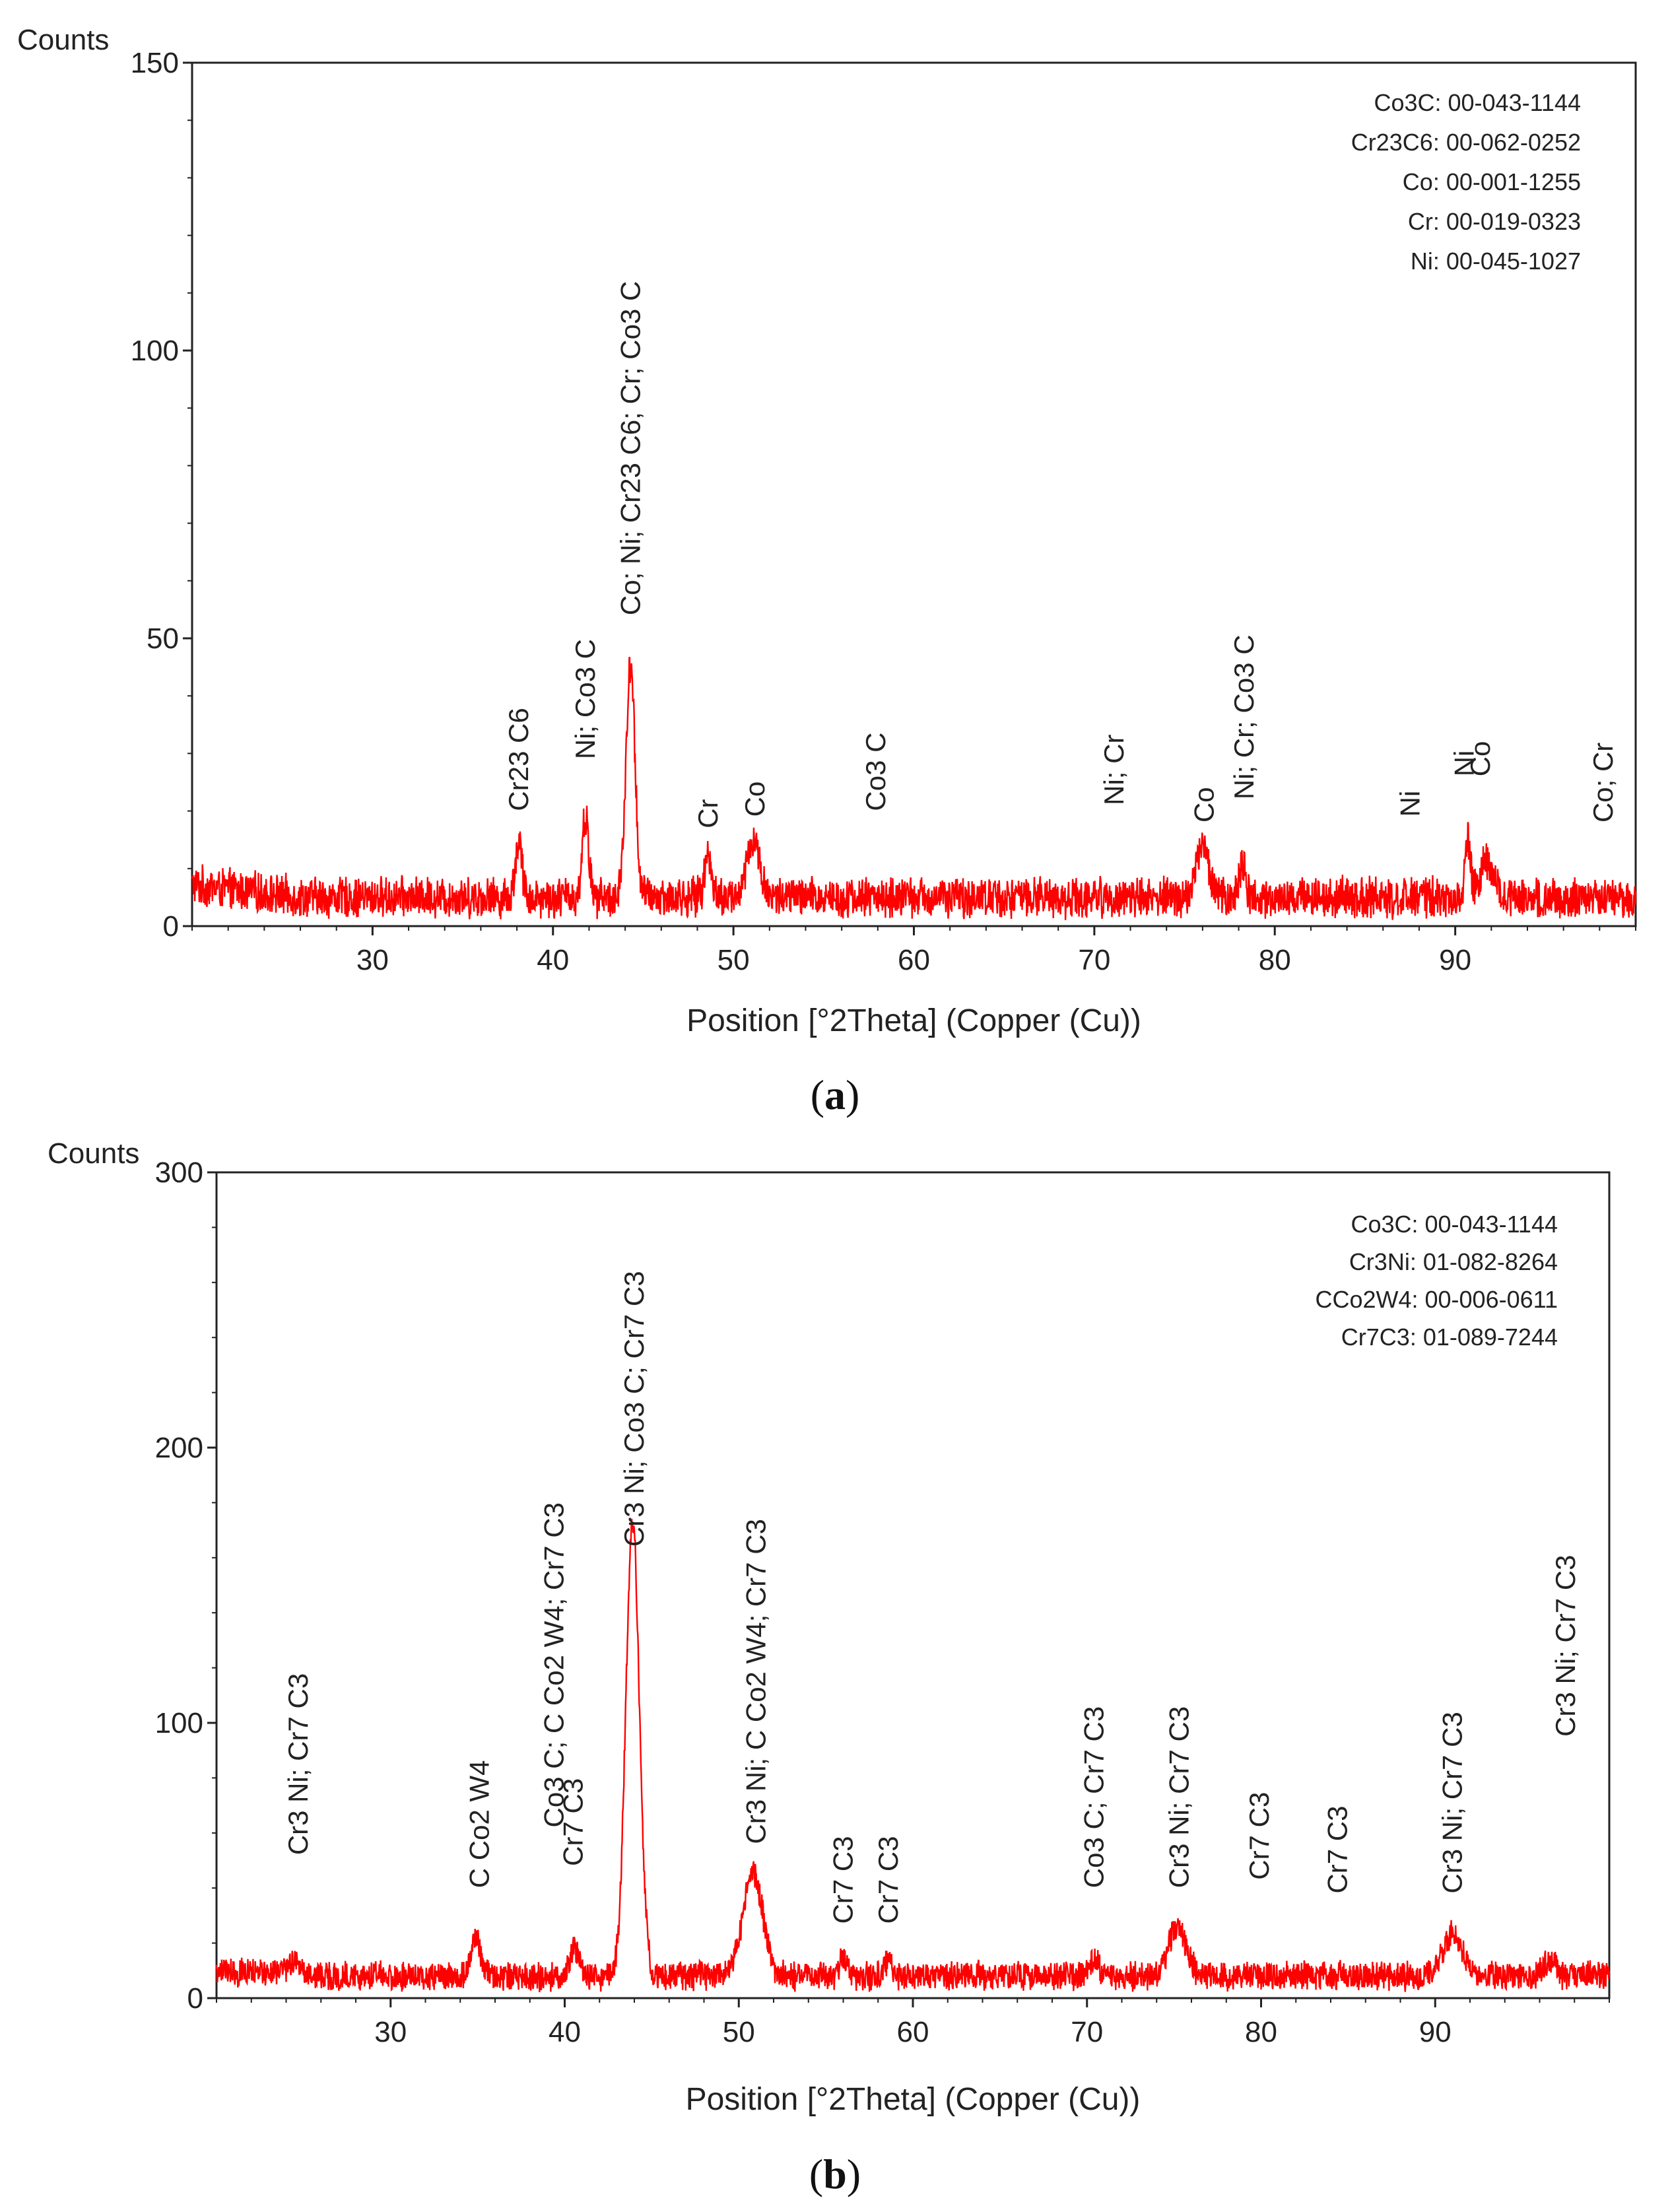 The image size is (1670, 2212). I want to click on legend-entry: CCo2W4: 00-006-0611, so click(1436, 1299).